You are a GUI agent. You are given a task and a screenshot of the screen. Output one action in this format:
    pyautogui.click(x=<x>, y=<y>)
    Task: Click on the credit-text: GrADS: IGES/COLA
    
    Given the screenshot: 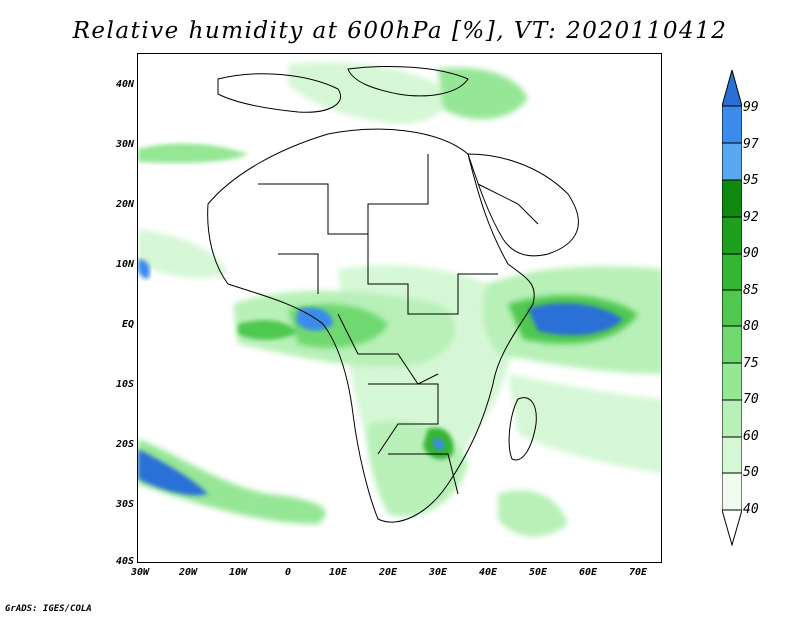 What is the action you would take?
    pyautogui.click(x=48, y=609)
    